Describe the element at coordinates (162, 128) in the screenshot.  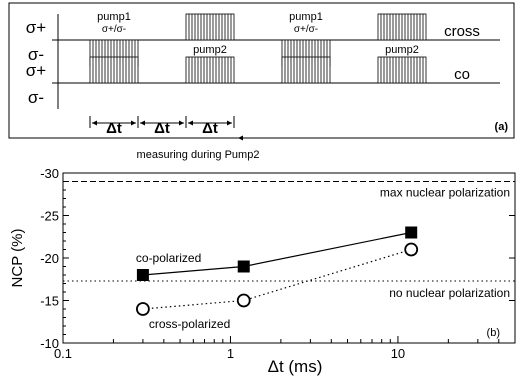
I see `delta-t-label-2: Δt` at that location.